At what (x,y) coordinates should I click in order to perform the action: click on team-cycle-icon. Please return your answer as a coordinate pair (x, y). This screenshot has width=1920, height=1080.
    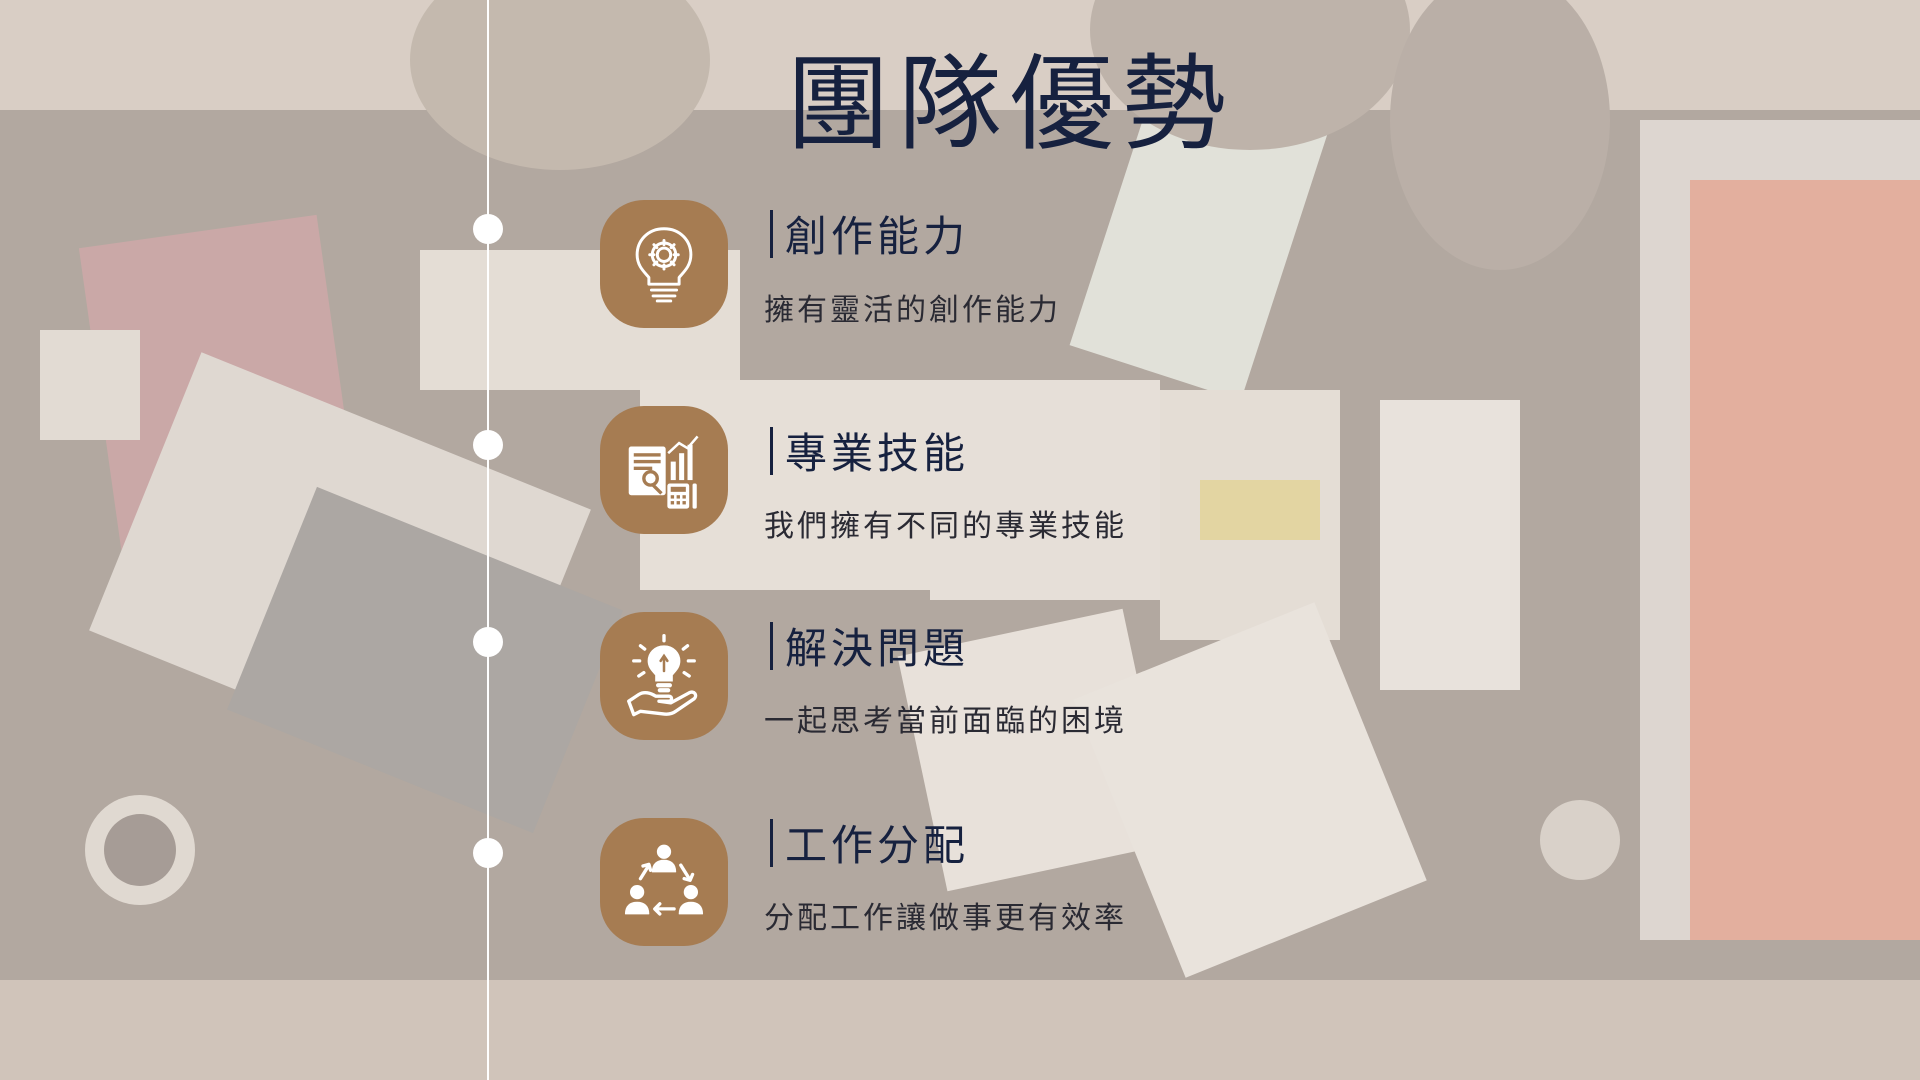
    Looking at the image, I should click on (664, 880).